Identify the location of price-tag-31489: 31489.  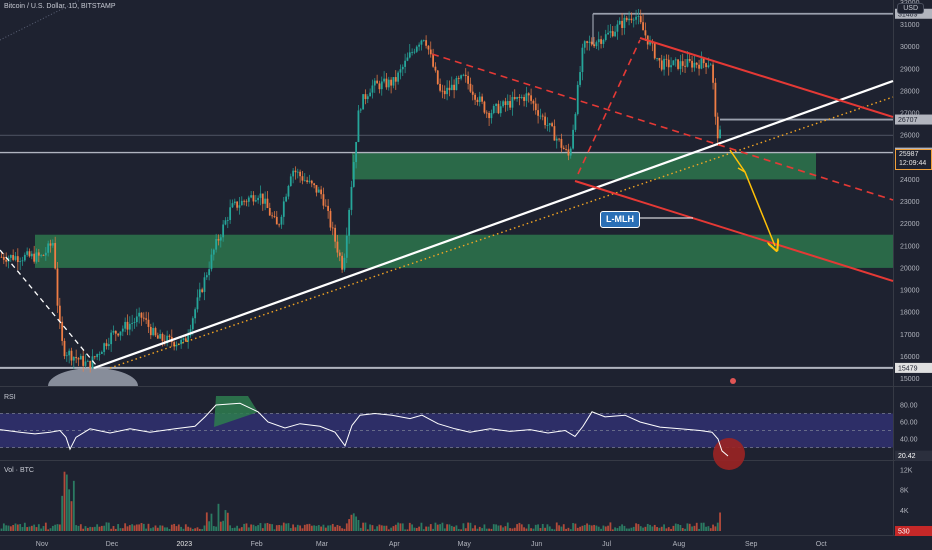
(908, 14).